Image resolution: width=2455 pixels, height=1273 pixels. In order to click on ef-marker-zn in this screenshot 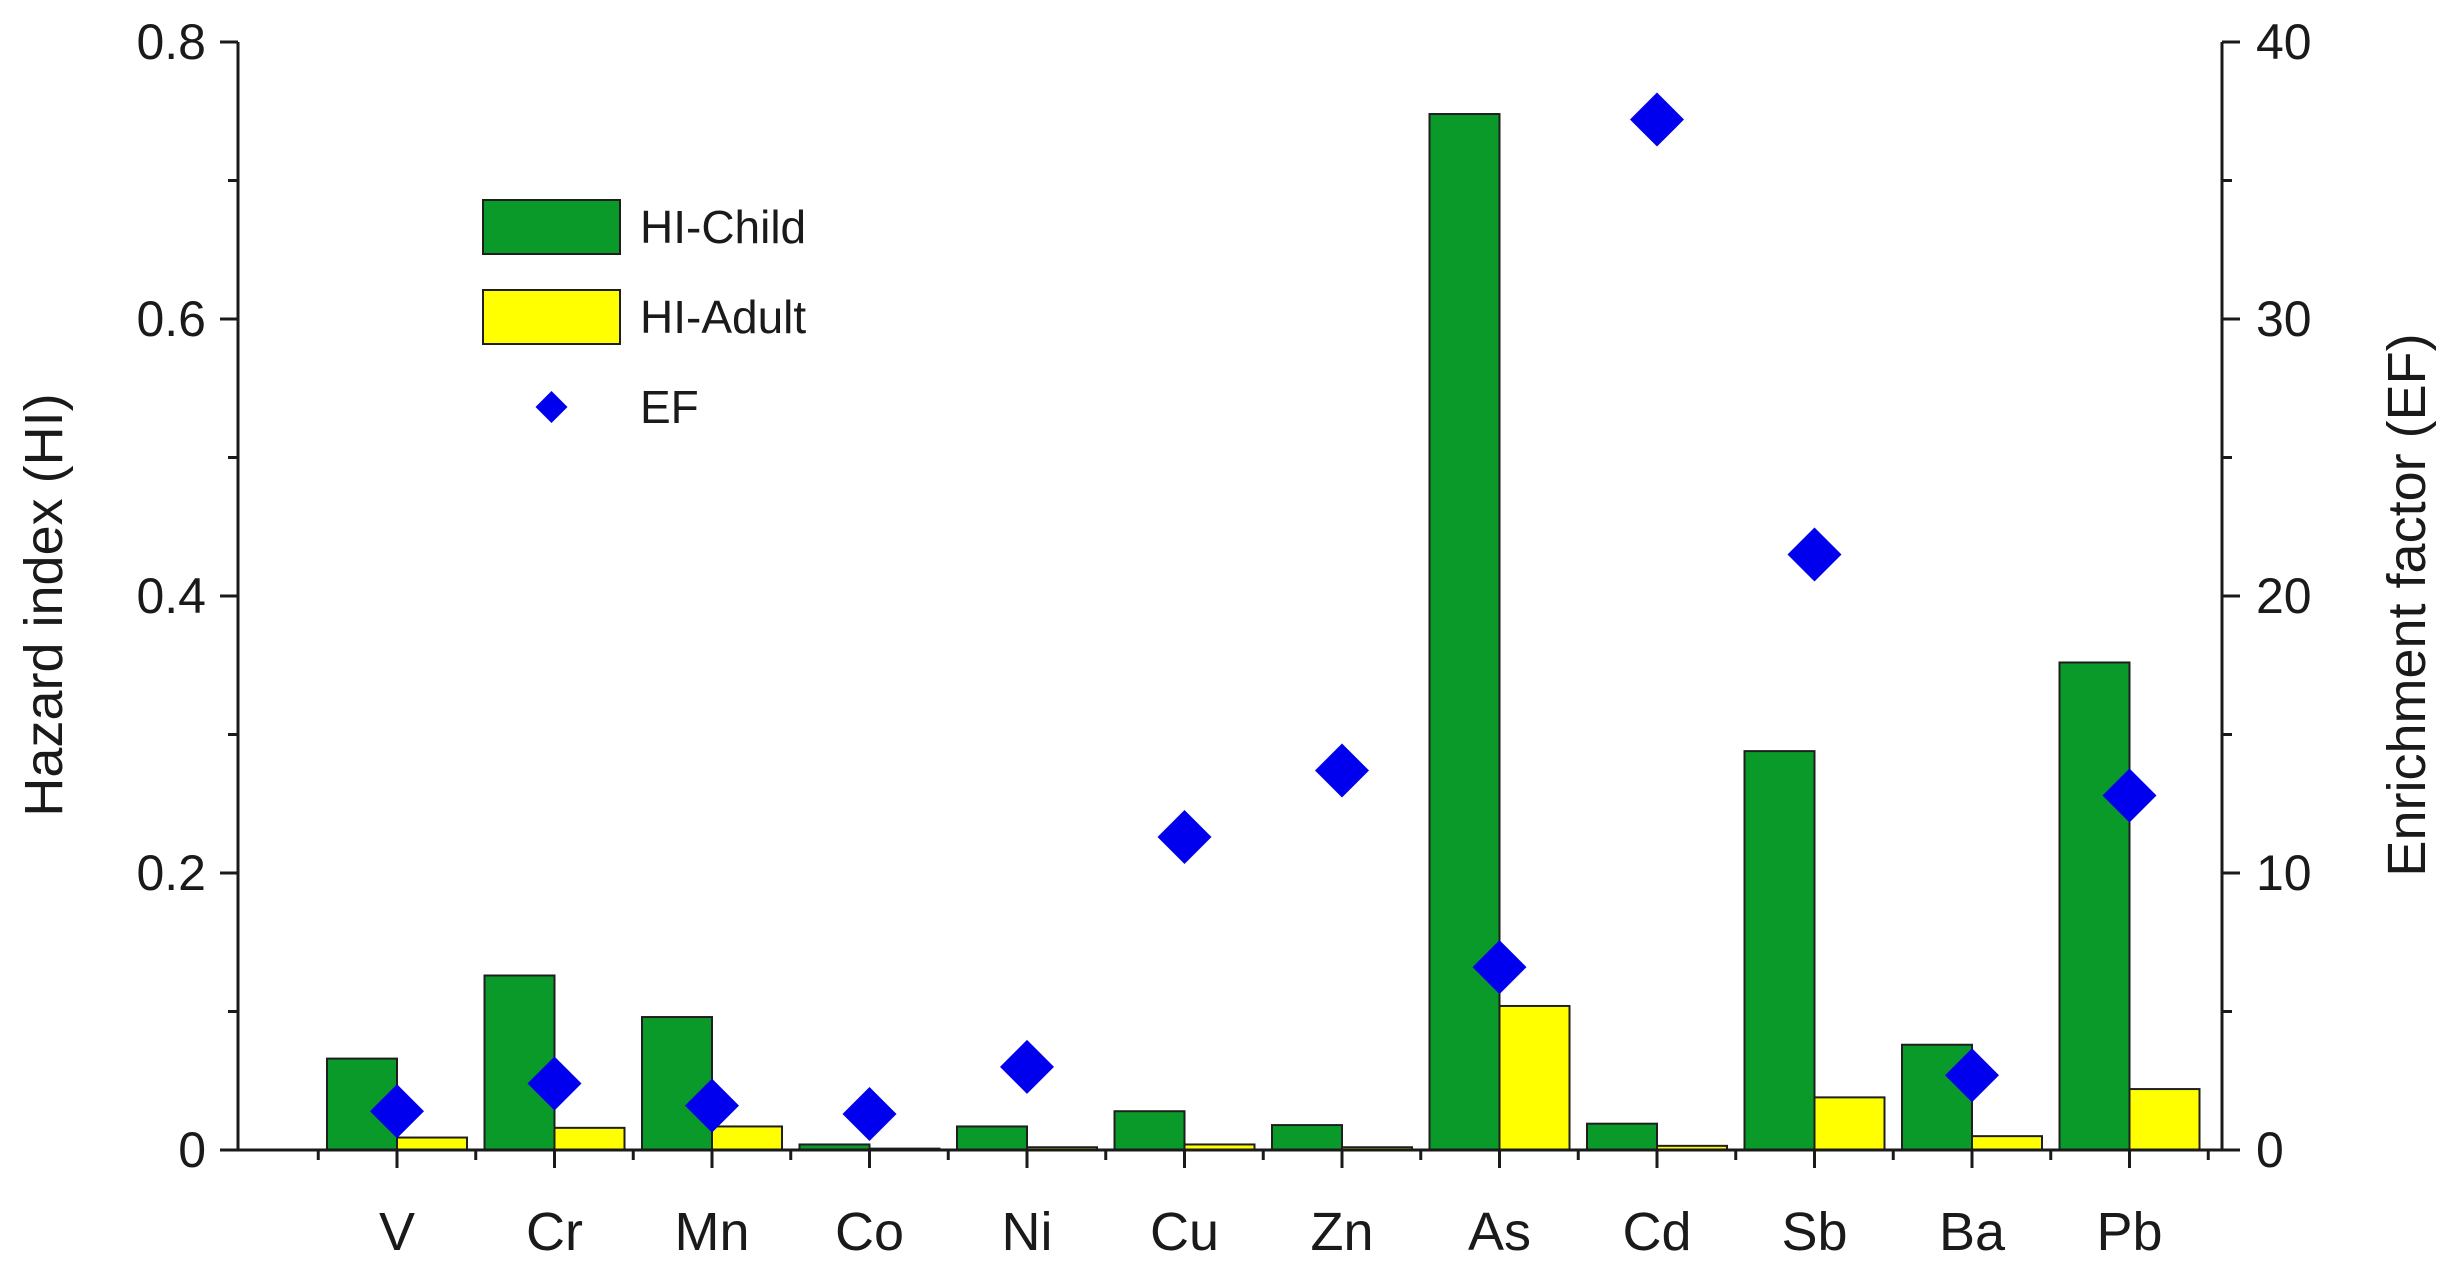, I will do `click(1342, 770)`.